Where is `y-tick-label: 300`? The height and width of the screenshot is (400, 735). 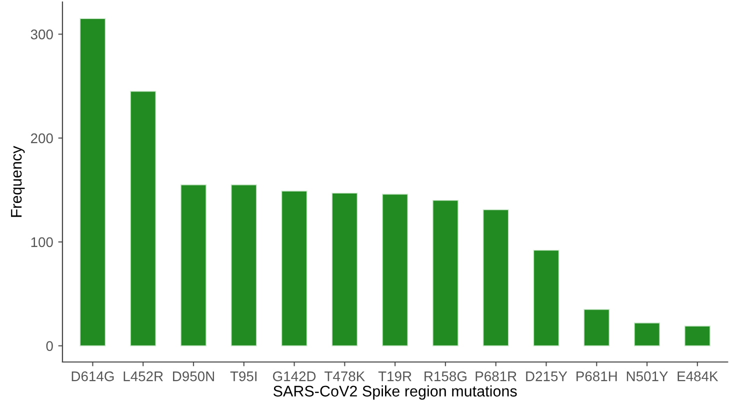
y-tick-label: 300 is located at coordinates (41, 35).